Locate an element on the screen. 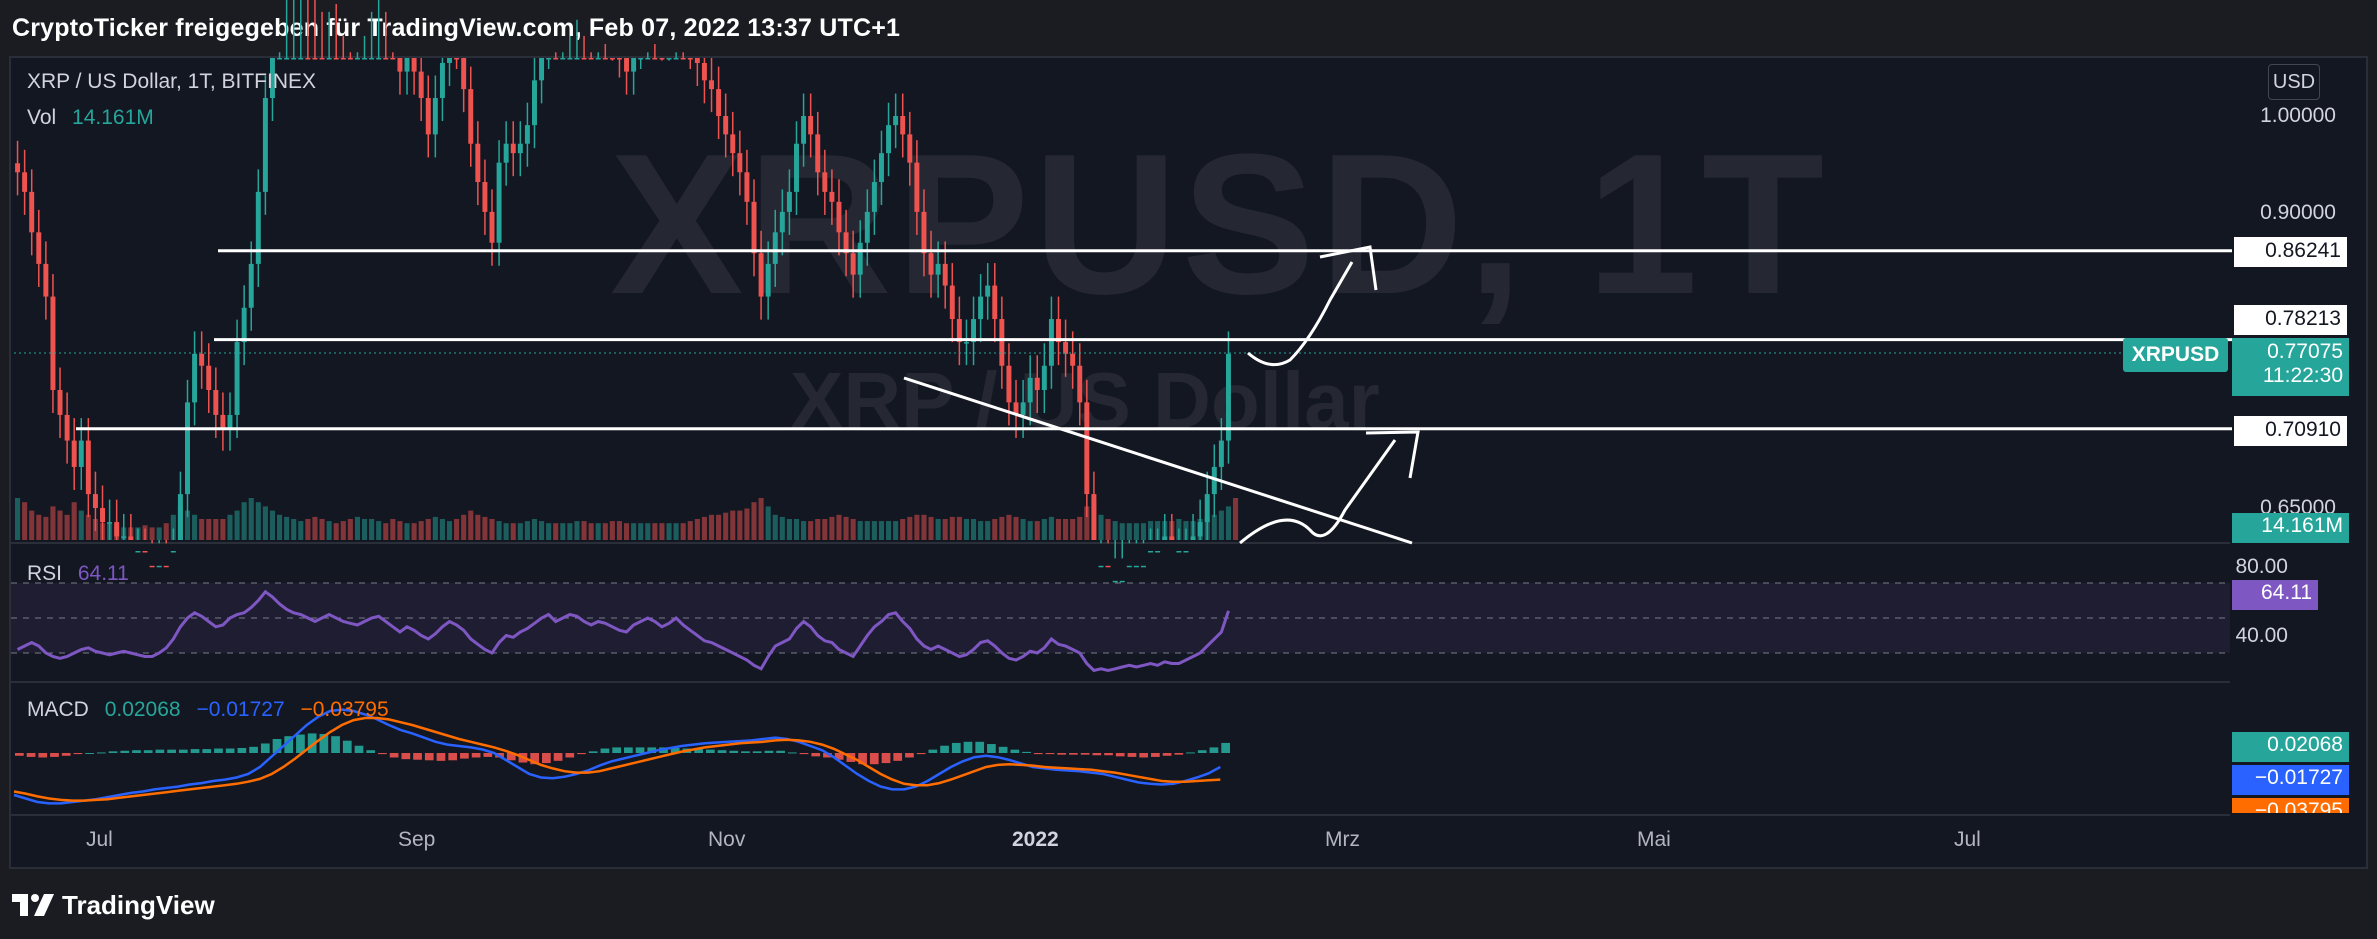 The width and height of the screenshot is (2377, 939). rsi-axis-80: 80.00 is located at coordinates (2261, 566).